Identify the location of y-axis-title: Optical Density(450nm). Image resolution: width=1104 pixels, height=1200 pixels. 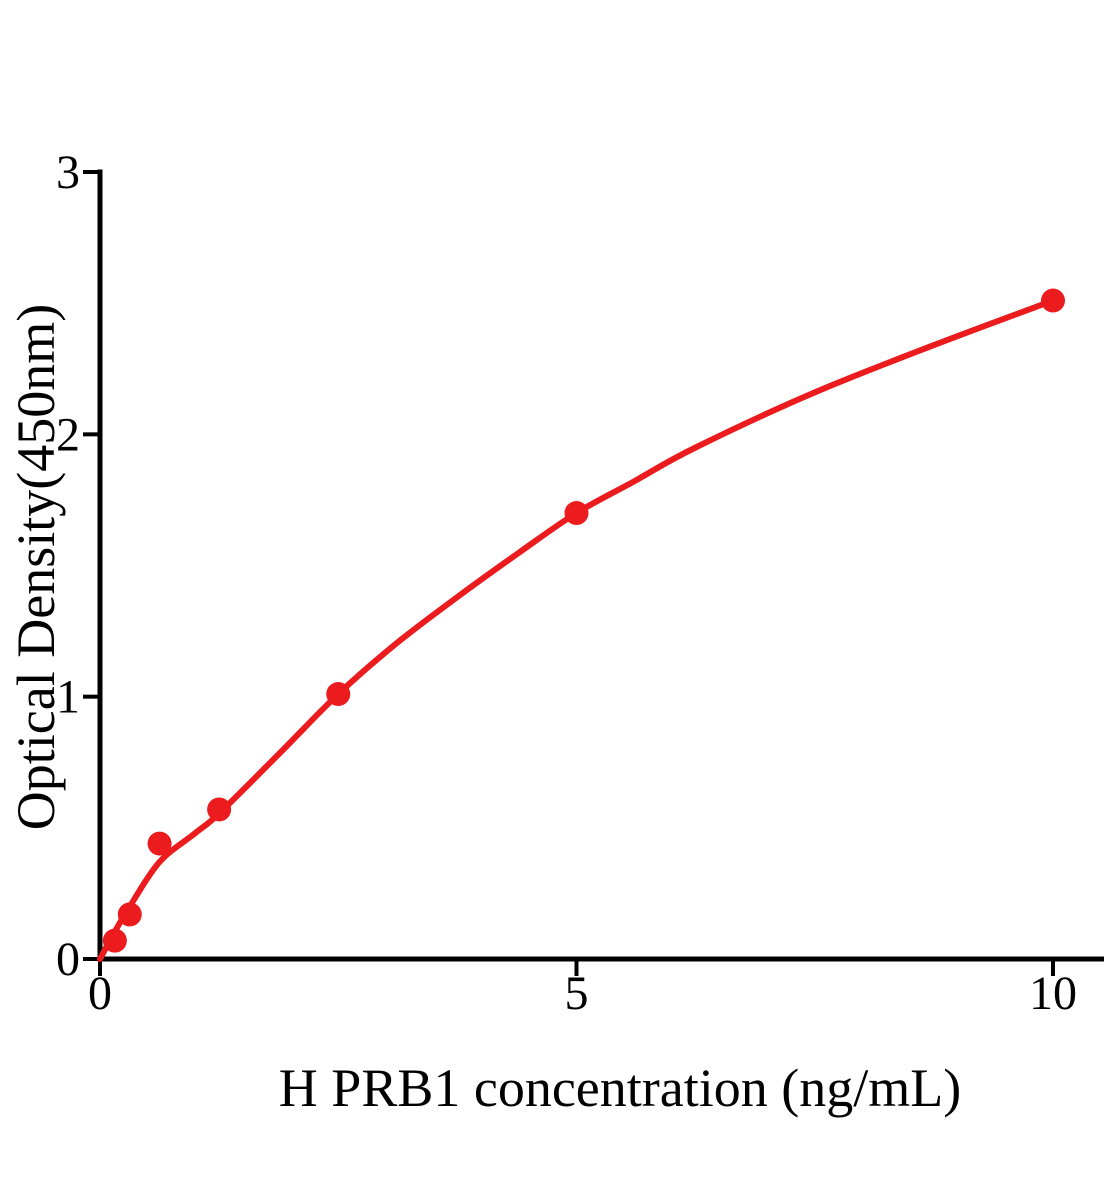
(36, 567).